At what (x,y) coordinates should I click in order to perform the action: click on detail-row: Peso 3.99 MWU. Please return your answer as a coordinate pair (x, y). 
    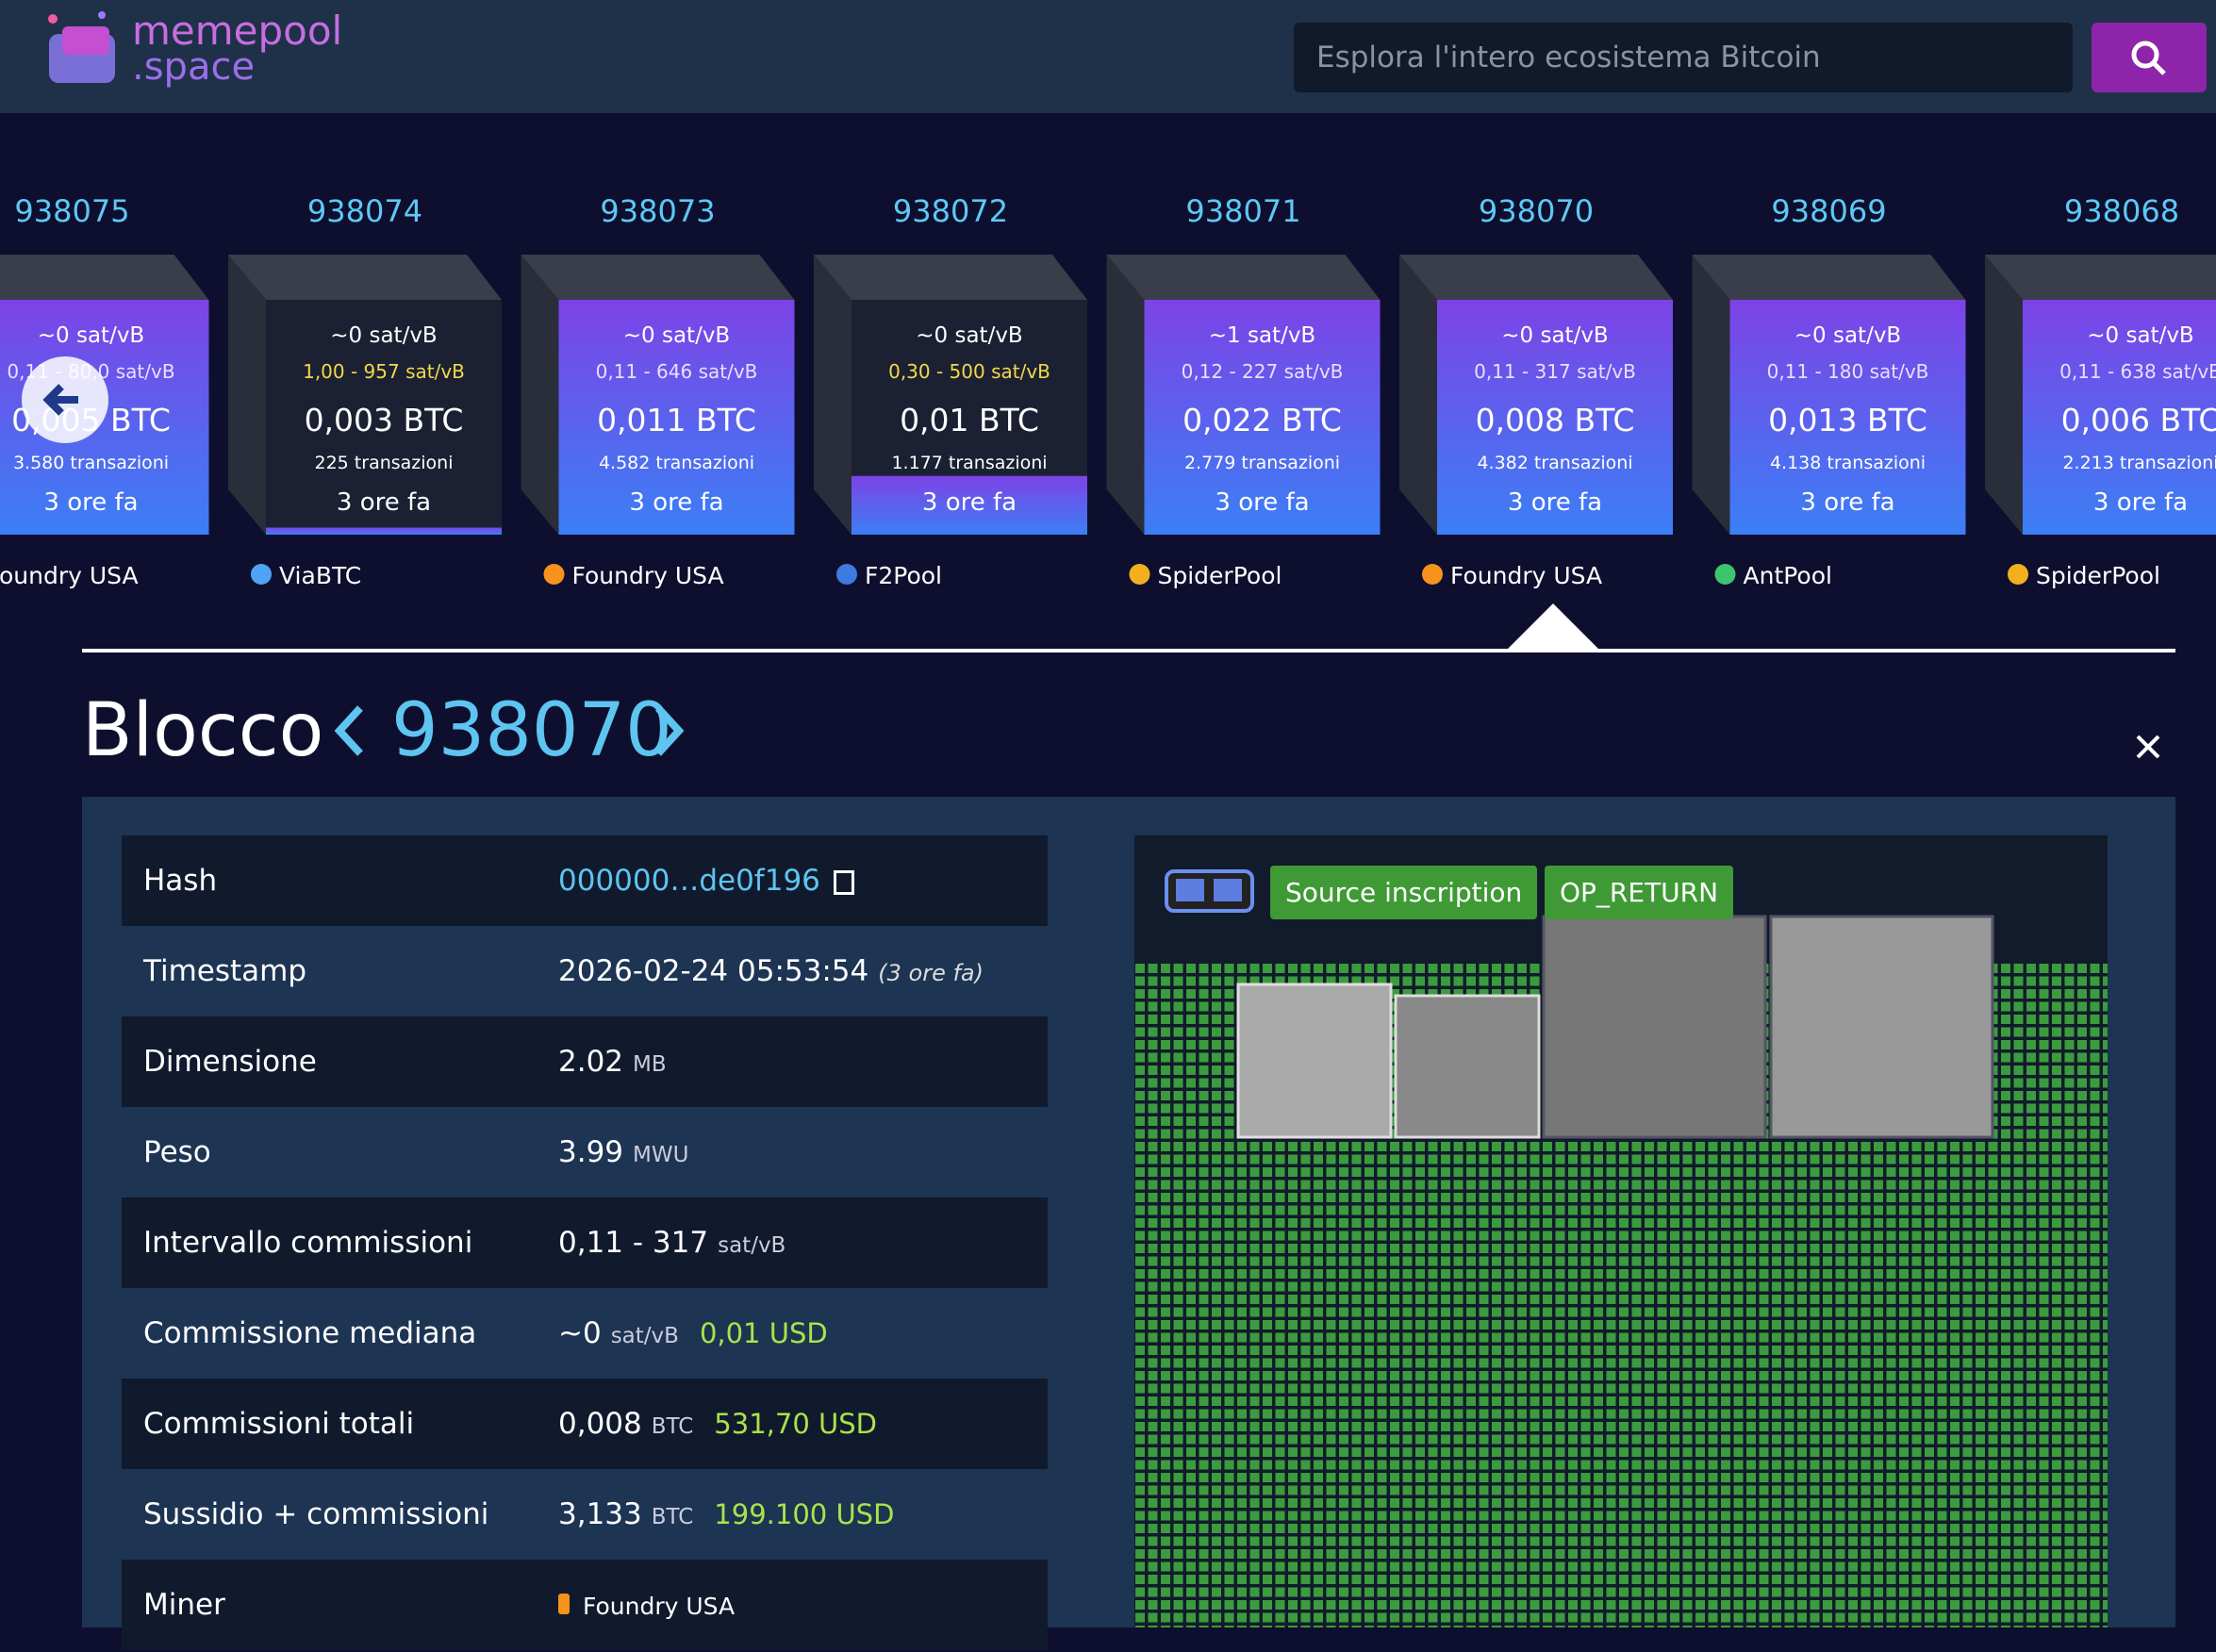
    Looking at the image, I should click on (585, 1152).